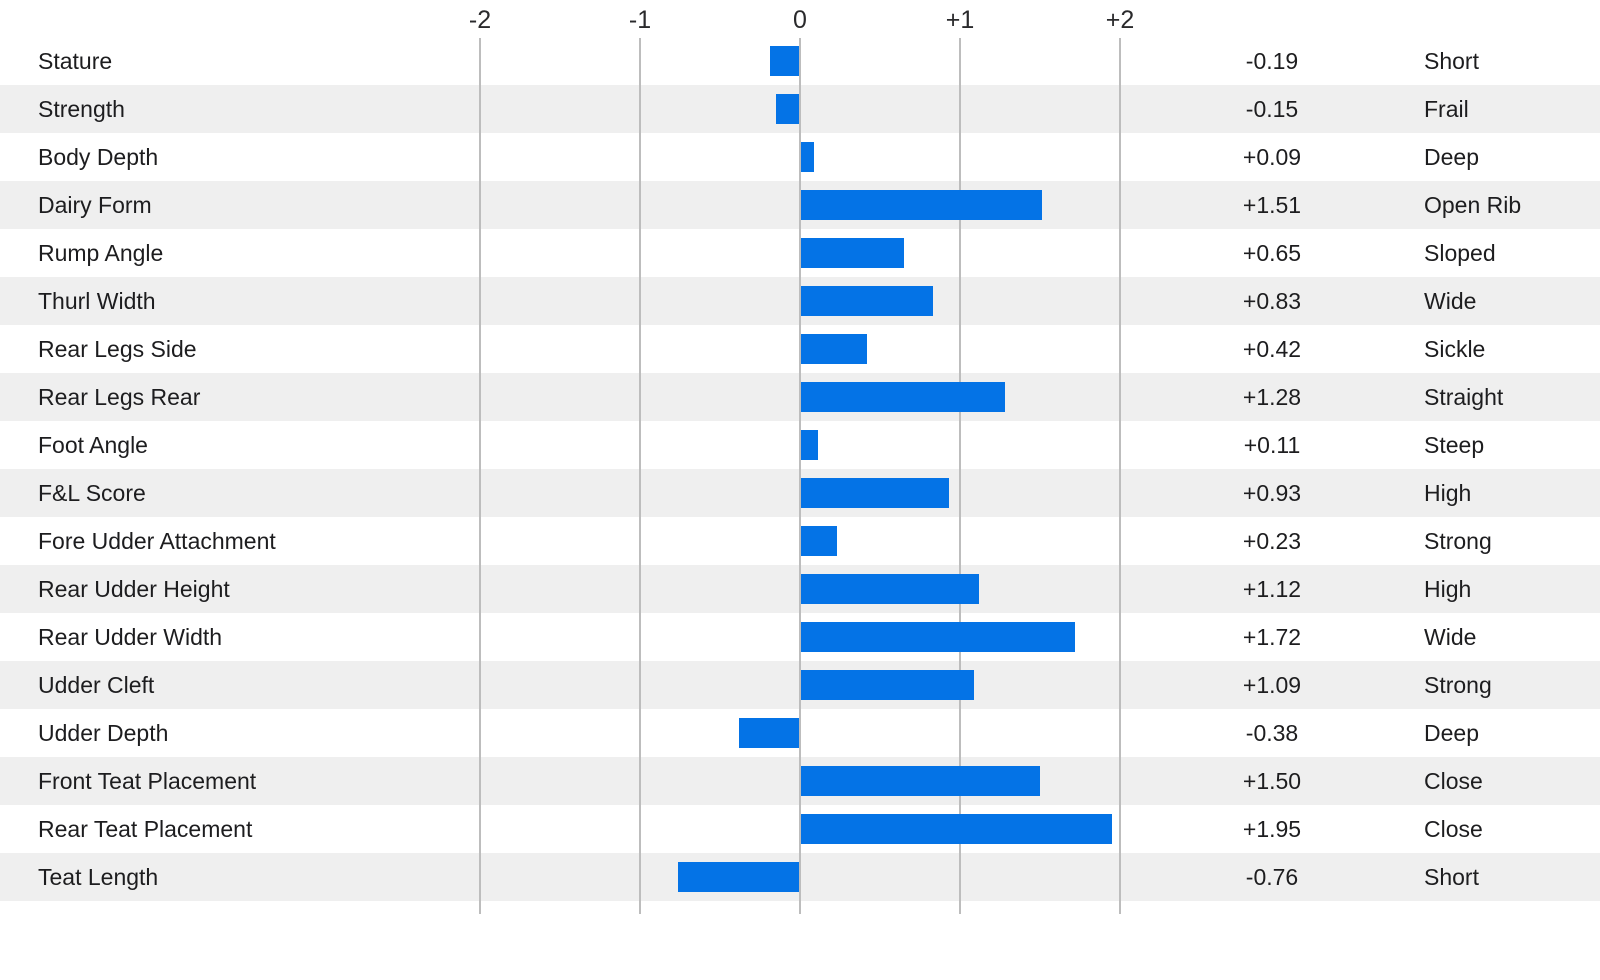  What do you see at coordinates (1272, 397) in the screenshot?
I see `trait-value: +1.28` at bounding box center [1272, 397].